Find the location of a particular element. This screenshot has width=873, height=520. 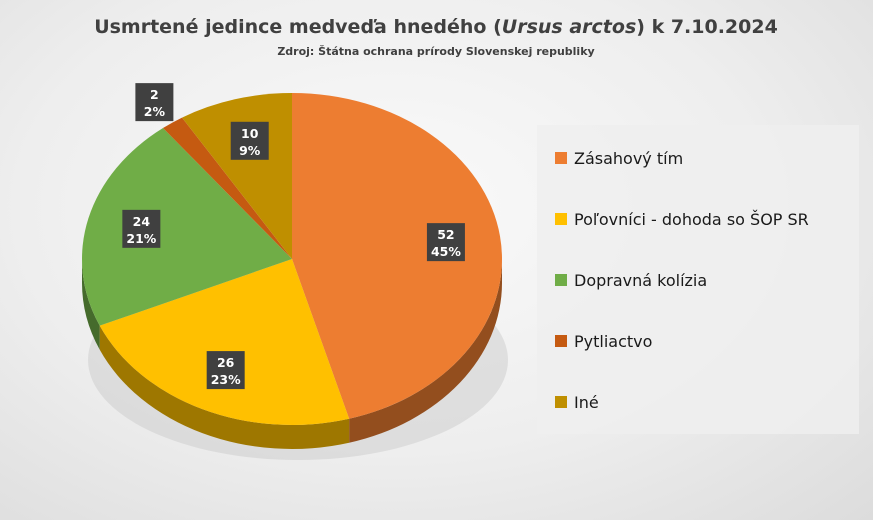

legend-item: Dopravná kolízia is located at coordinates (631, 280).